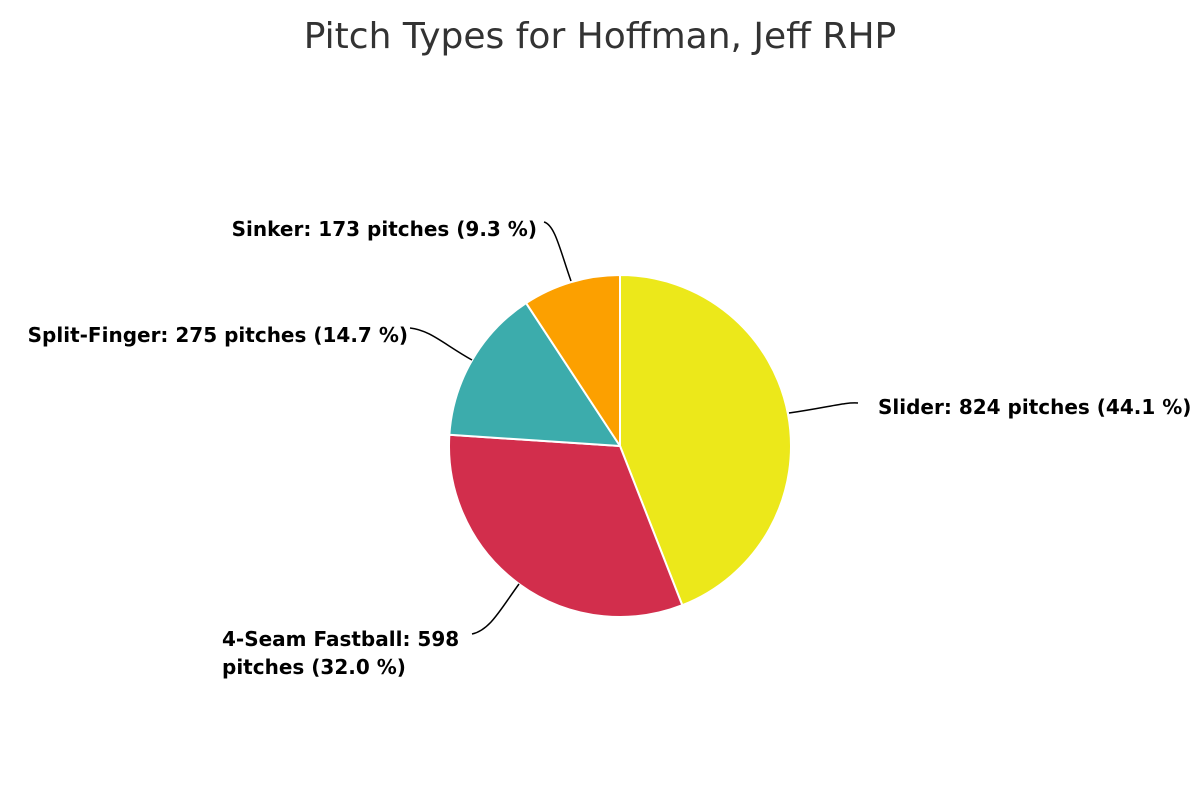 Image resolution: width=1200 pixels, height=800 pixels. What do you see at coordinates (823, 408) in the screenshot?
I see `connector-slider` at bounding box center [823, 408].